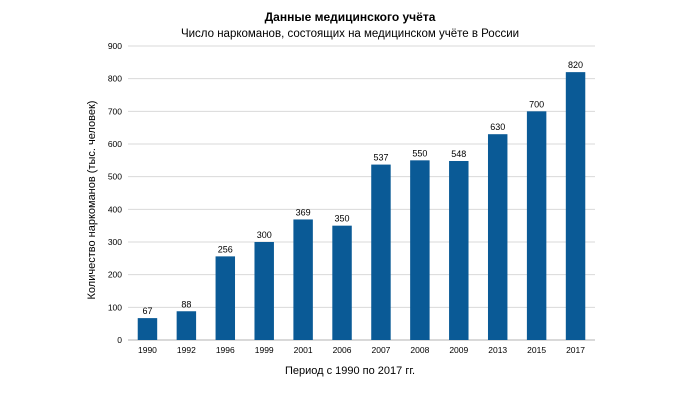 Image resolution: width=700 pixels, height=400 pixels. Describe the element at coordinates (350, 17) in the screenshot. I see `chart-title: Данные медицинского учёта` at that location.